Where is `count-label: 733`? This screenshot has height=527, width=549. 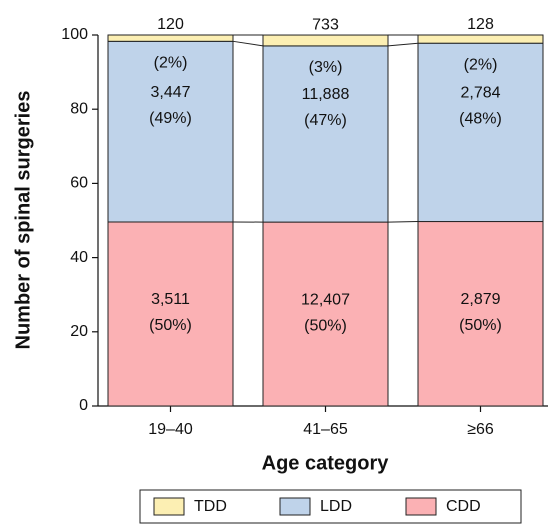
count-label: 733 is located at coordinates (325, 24).